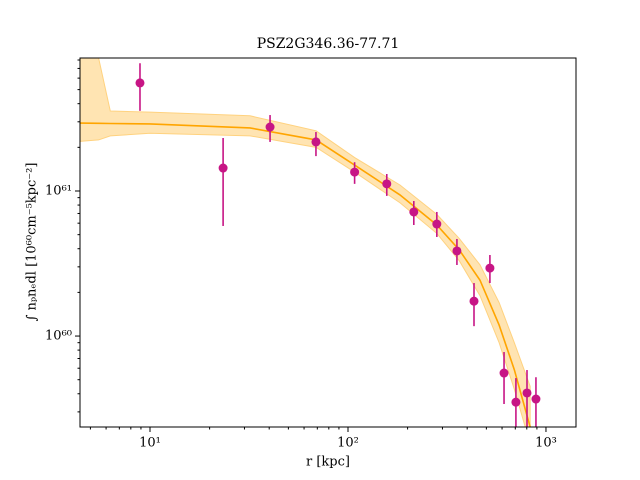  What do you see at coordinates (328, 462) in the screenshot?
I see `x-axis-label: r [kpc]` at bounding box center [328, 462].